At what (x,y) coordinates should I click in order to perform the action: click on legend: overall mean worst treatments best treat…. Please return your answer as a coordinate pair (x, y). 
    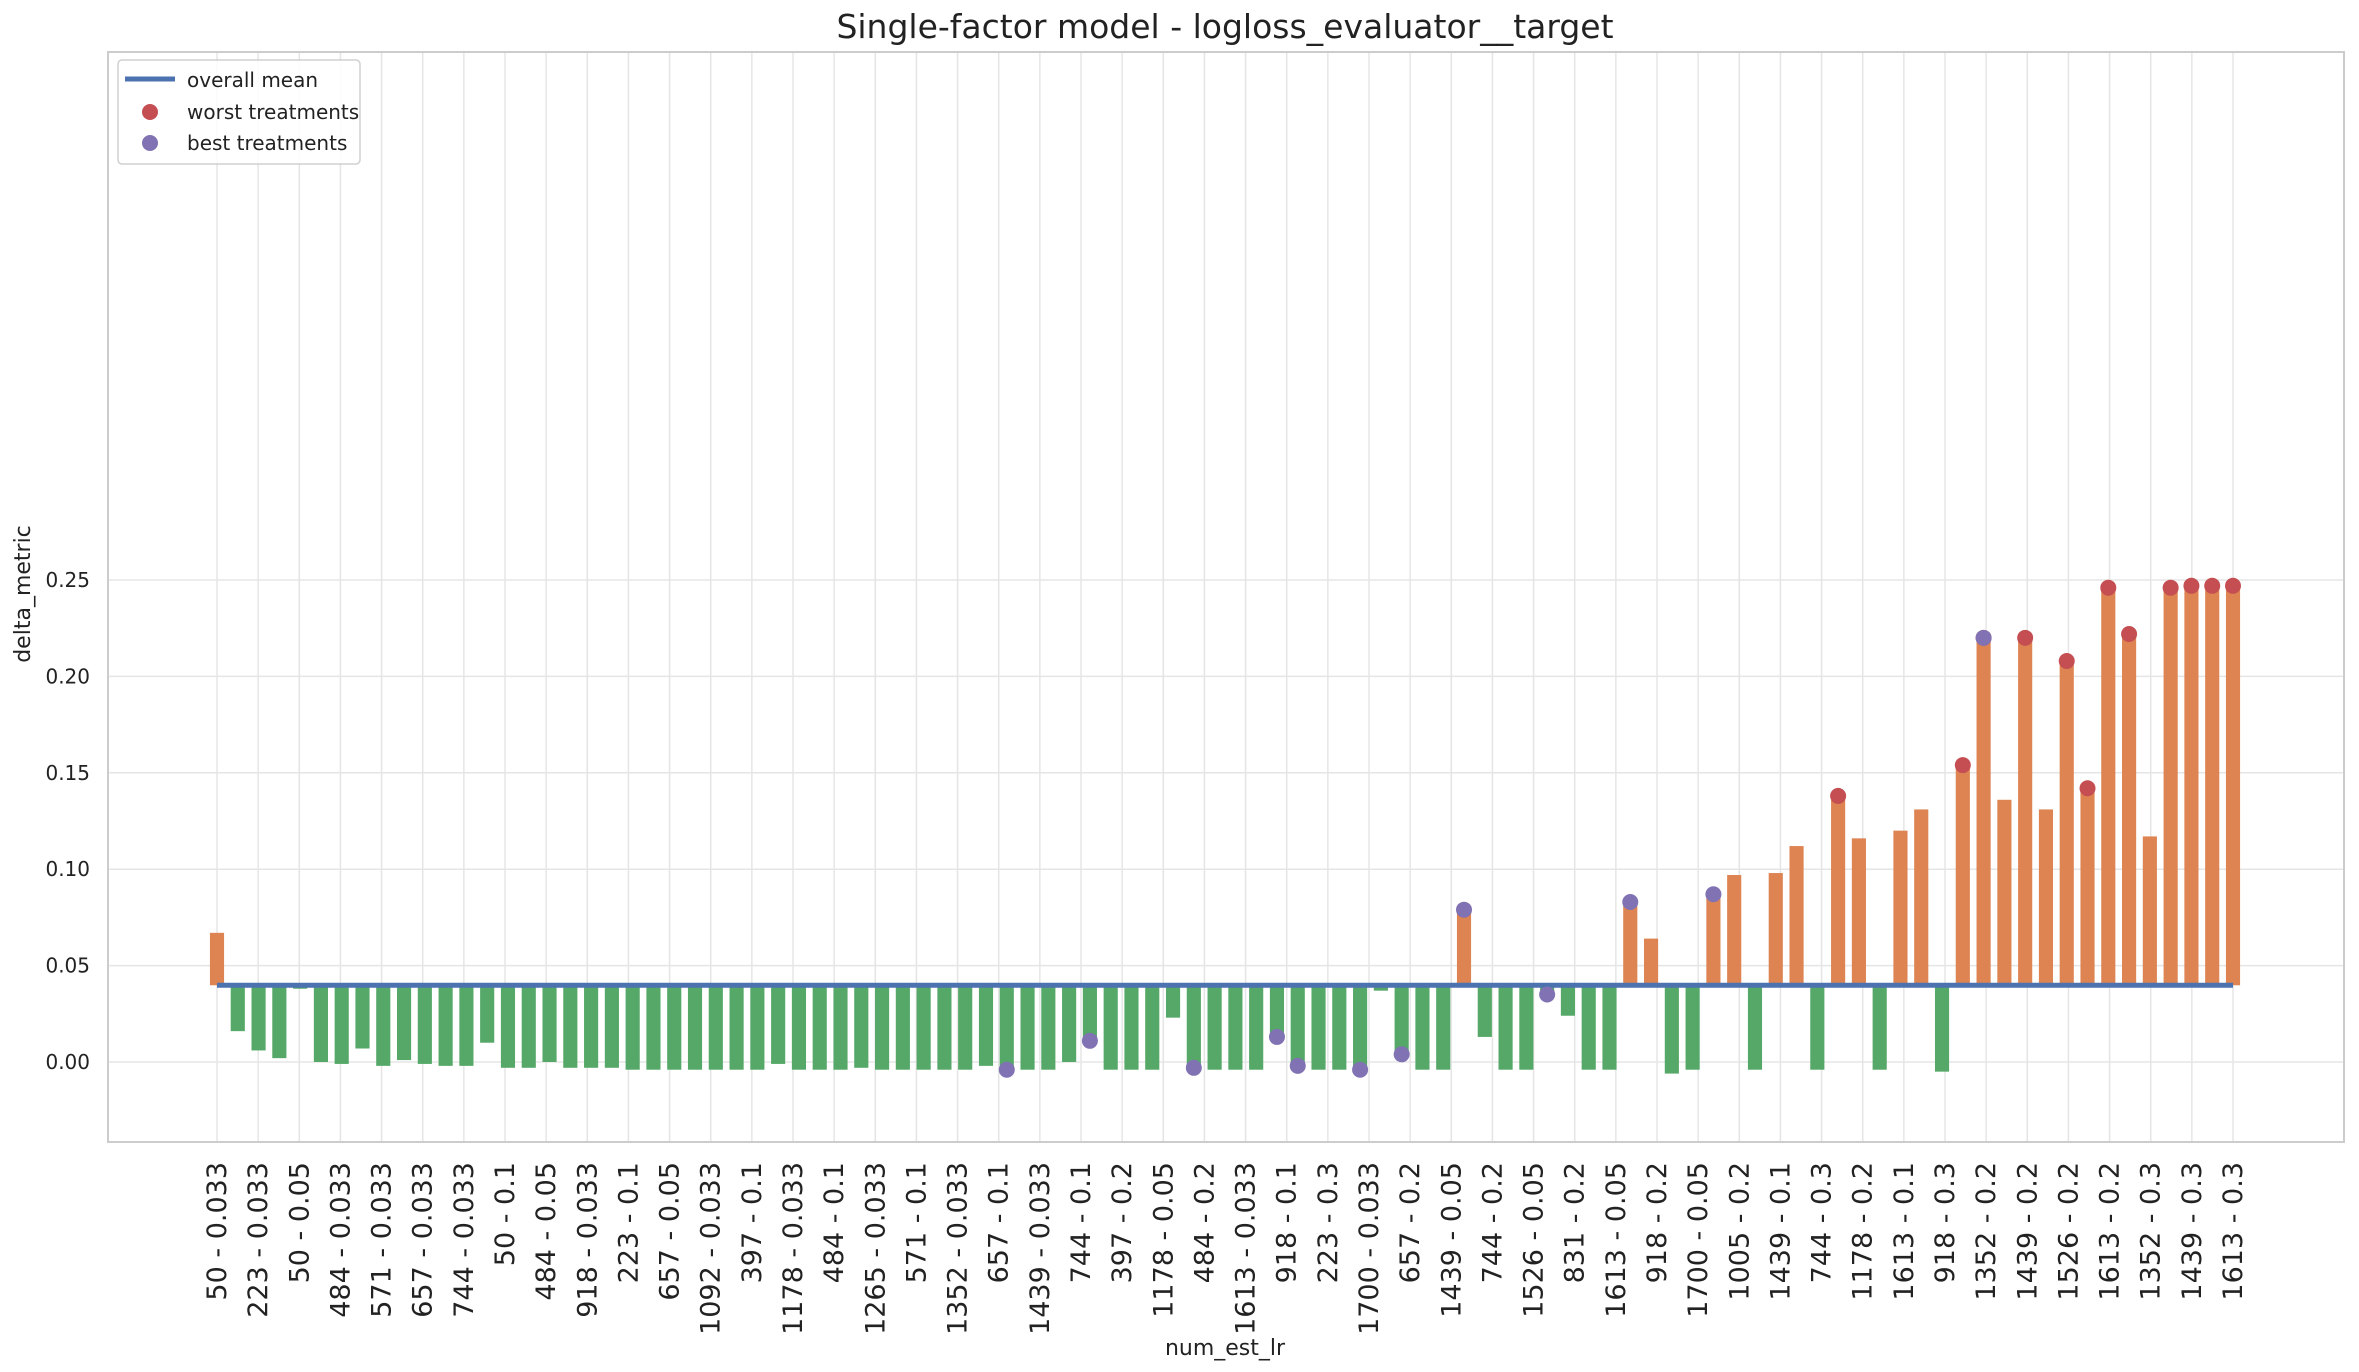
    Looking at the image, I should click on (239, 112).